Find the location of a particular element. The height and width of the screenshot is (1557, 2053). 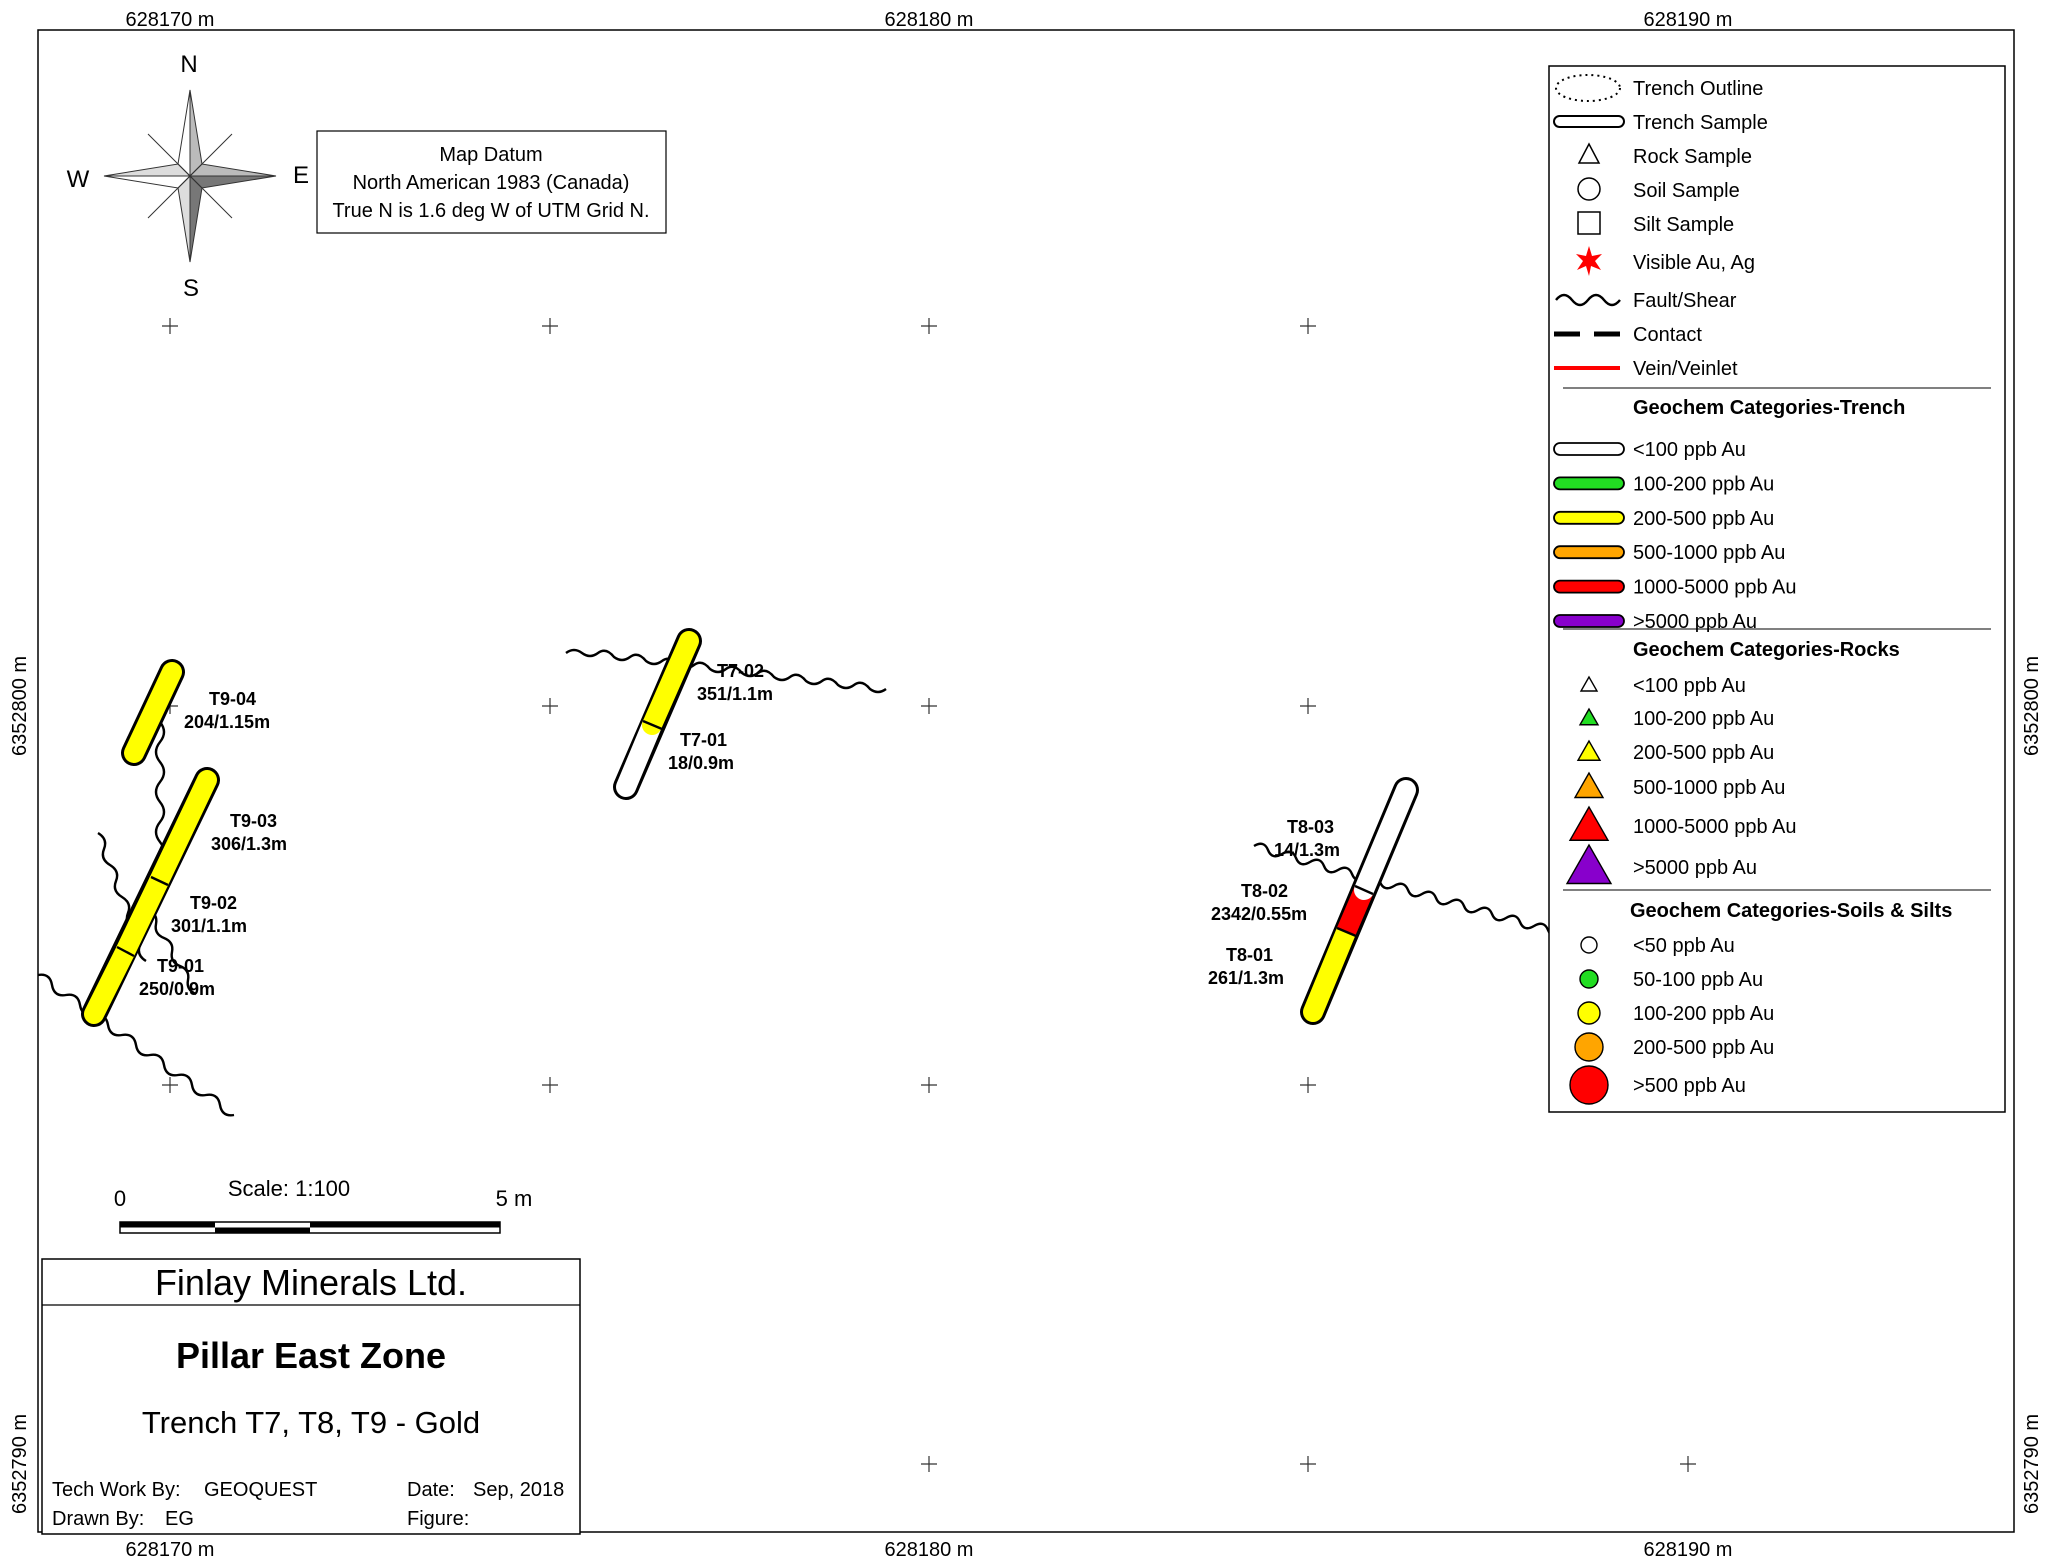

legend-trench-sample: Trench Sample is located at coordinates (1700, 123).